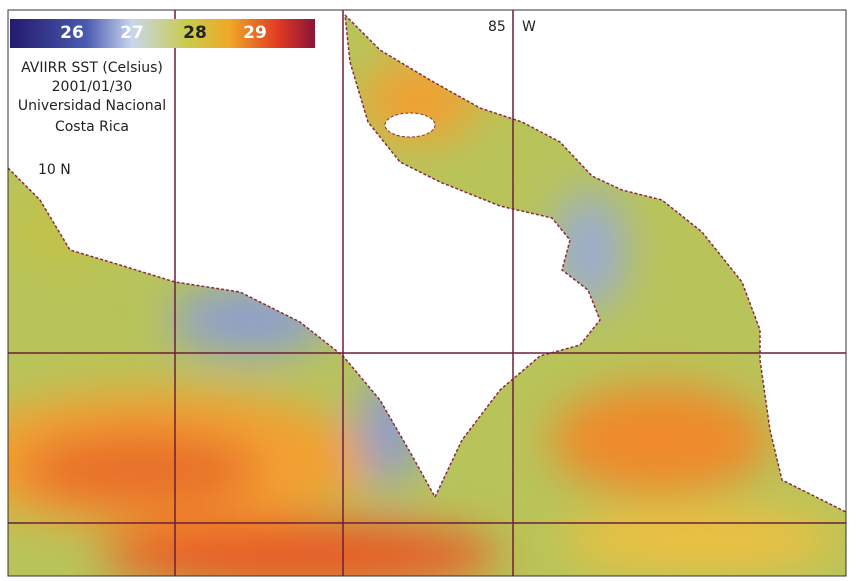 The width and height of the screenshot is (856, 581). What do you see at coordinates (72, 33) in the screenshot?
I see `colorbar-label: 26` at bounding box center [72, 33].